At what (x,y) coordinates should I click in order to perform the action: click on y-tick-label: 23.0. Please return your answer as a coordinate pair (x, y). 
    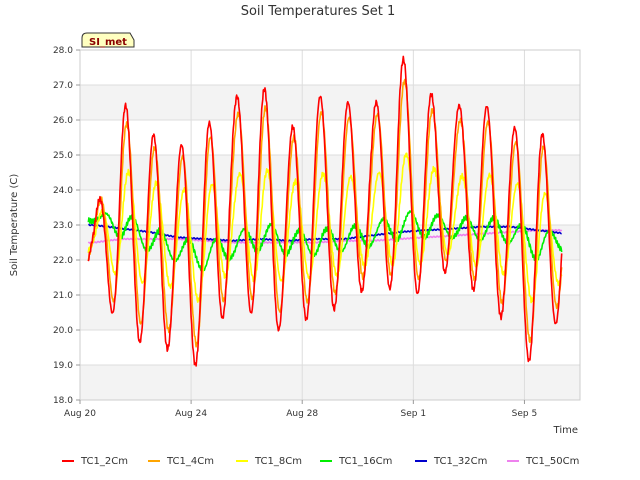
    Looking at the image, I should click on (63, 226).